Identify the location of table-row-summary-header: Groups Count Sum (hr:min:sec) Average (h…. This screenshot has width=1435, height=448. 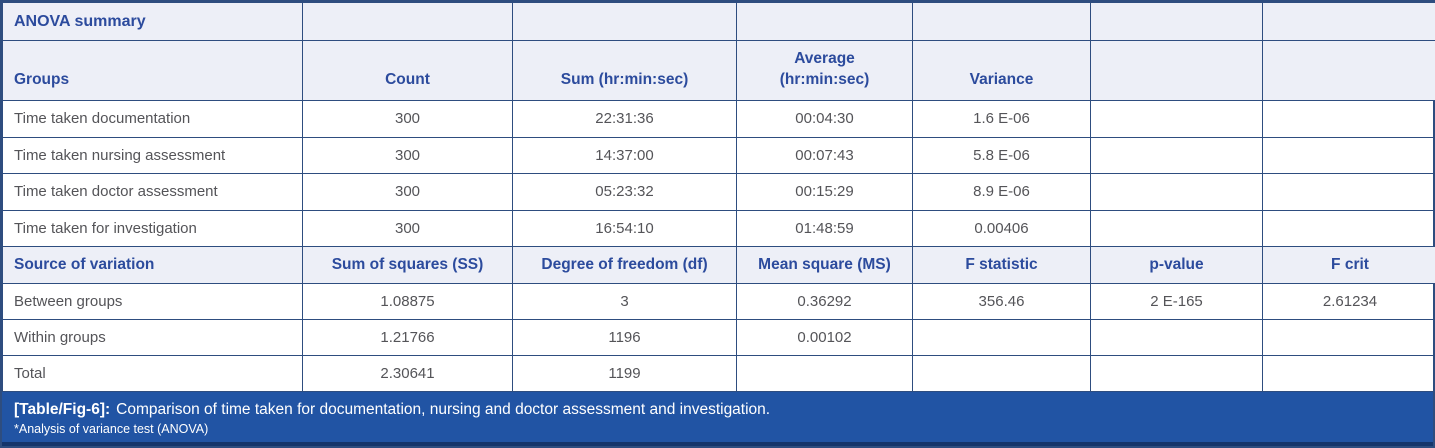
(718, 70).